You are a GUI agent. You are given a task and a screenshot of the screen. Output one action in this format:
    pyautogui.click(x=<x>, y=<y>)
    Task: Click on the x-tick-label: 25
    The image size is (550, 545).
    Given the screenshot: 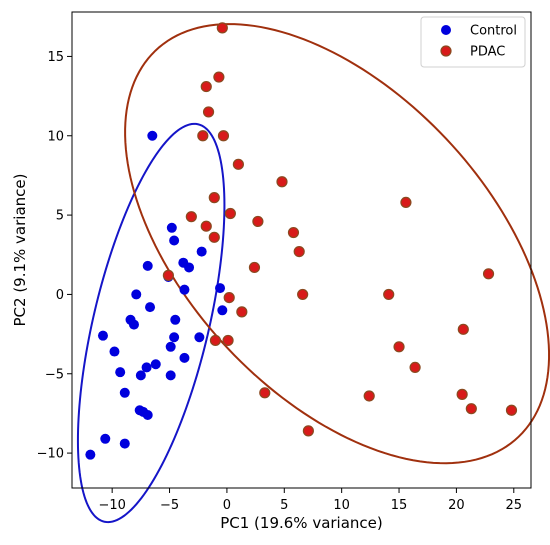 What is the action you would take?
    pyautogui.click(x=514, y=505)
    